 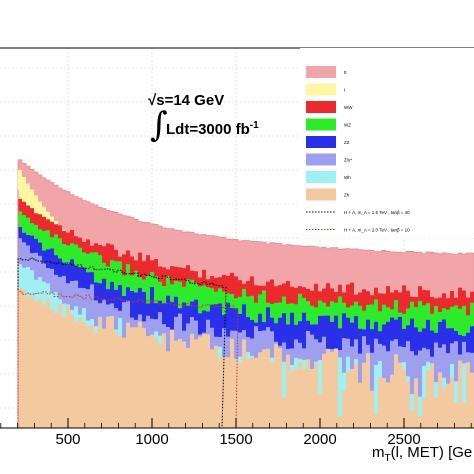 I want to click on legend-label: WW, so click(x=348, y=107).